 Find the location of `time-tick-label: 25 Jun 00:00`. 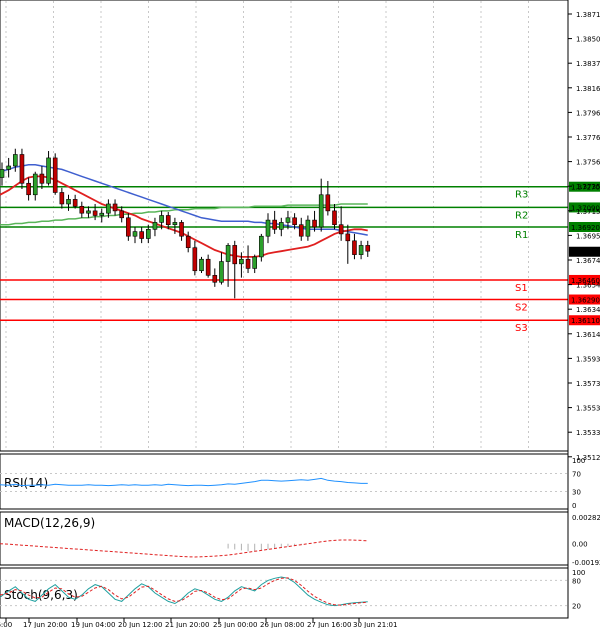

time-tick-label: 25 Jun 00:00 is located at coordinates (235, 624).